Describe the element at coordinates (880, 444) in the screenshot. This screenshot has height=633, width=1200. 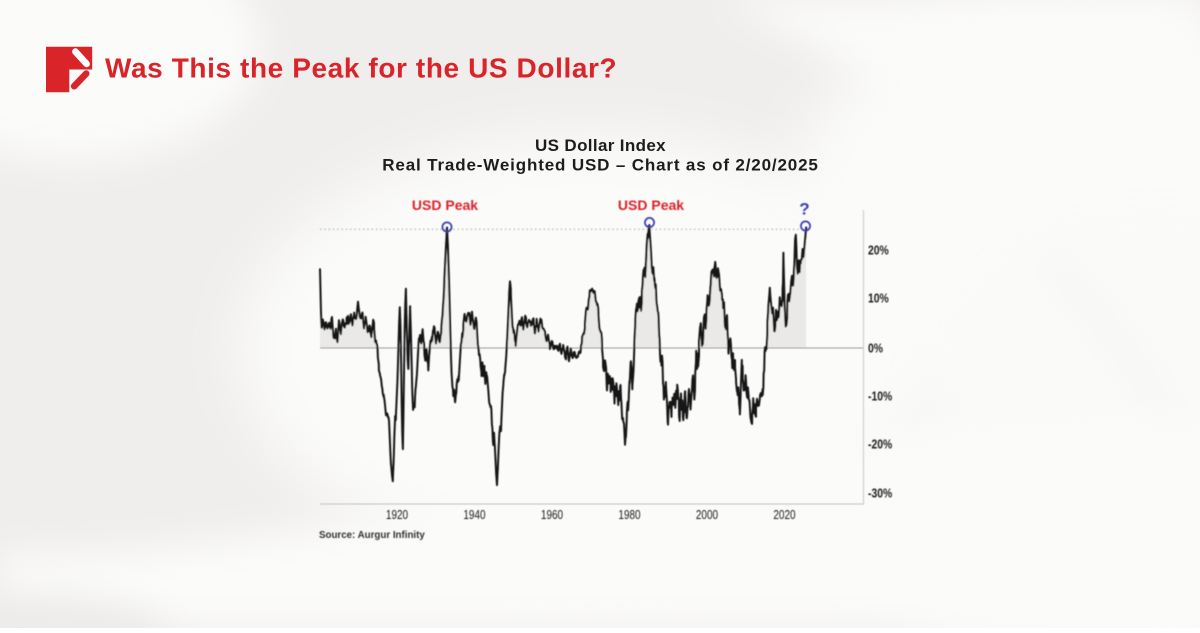
I see `svg-text: -20%` at that location.